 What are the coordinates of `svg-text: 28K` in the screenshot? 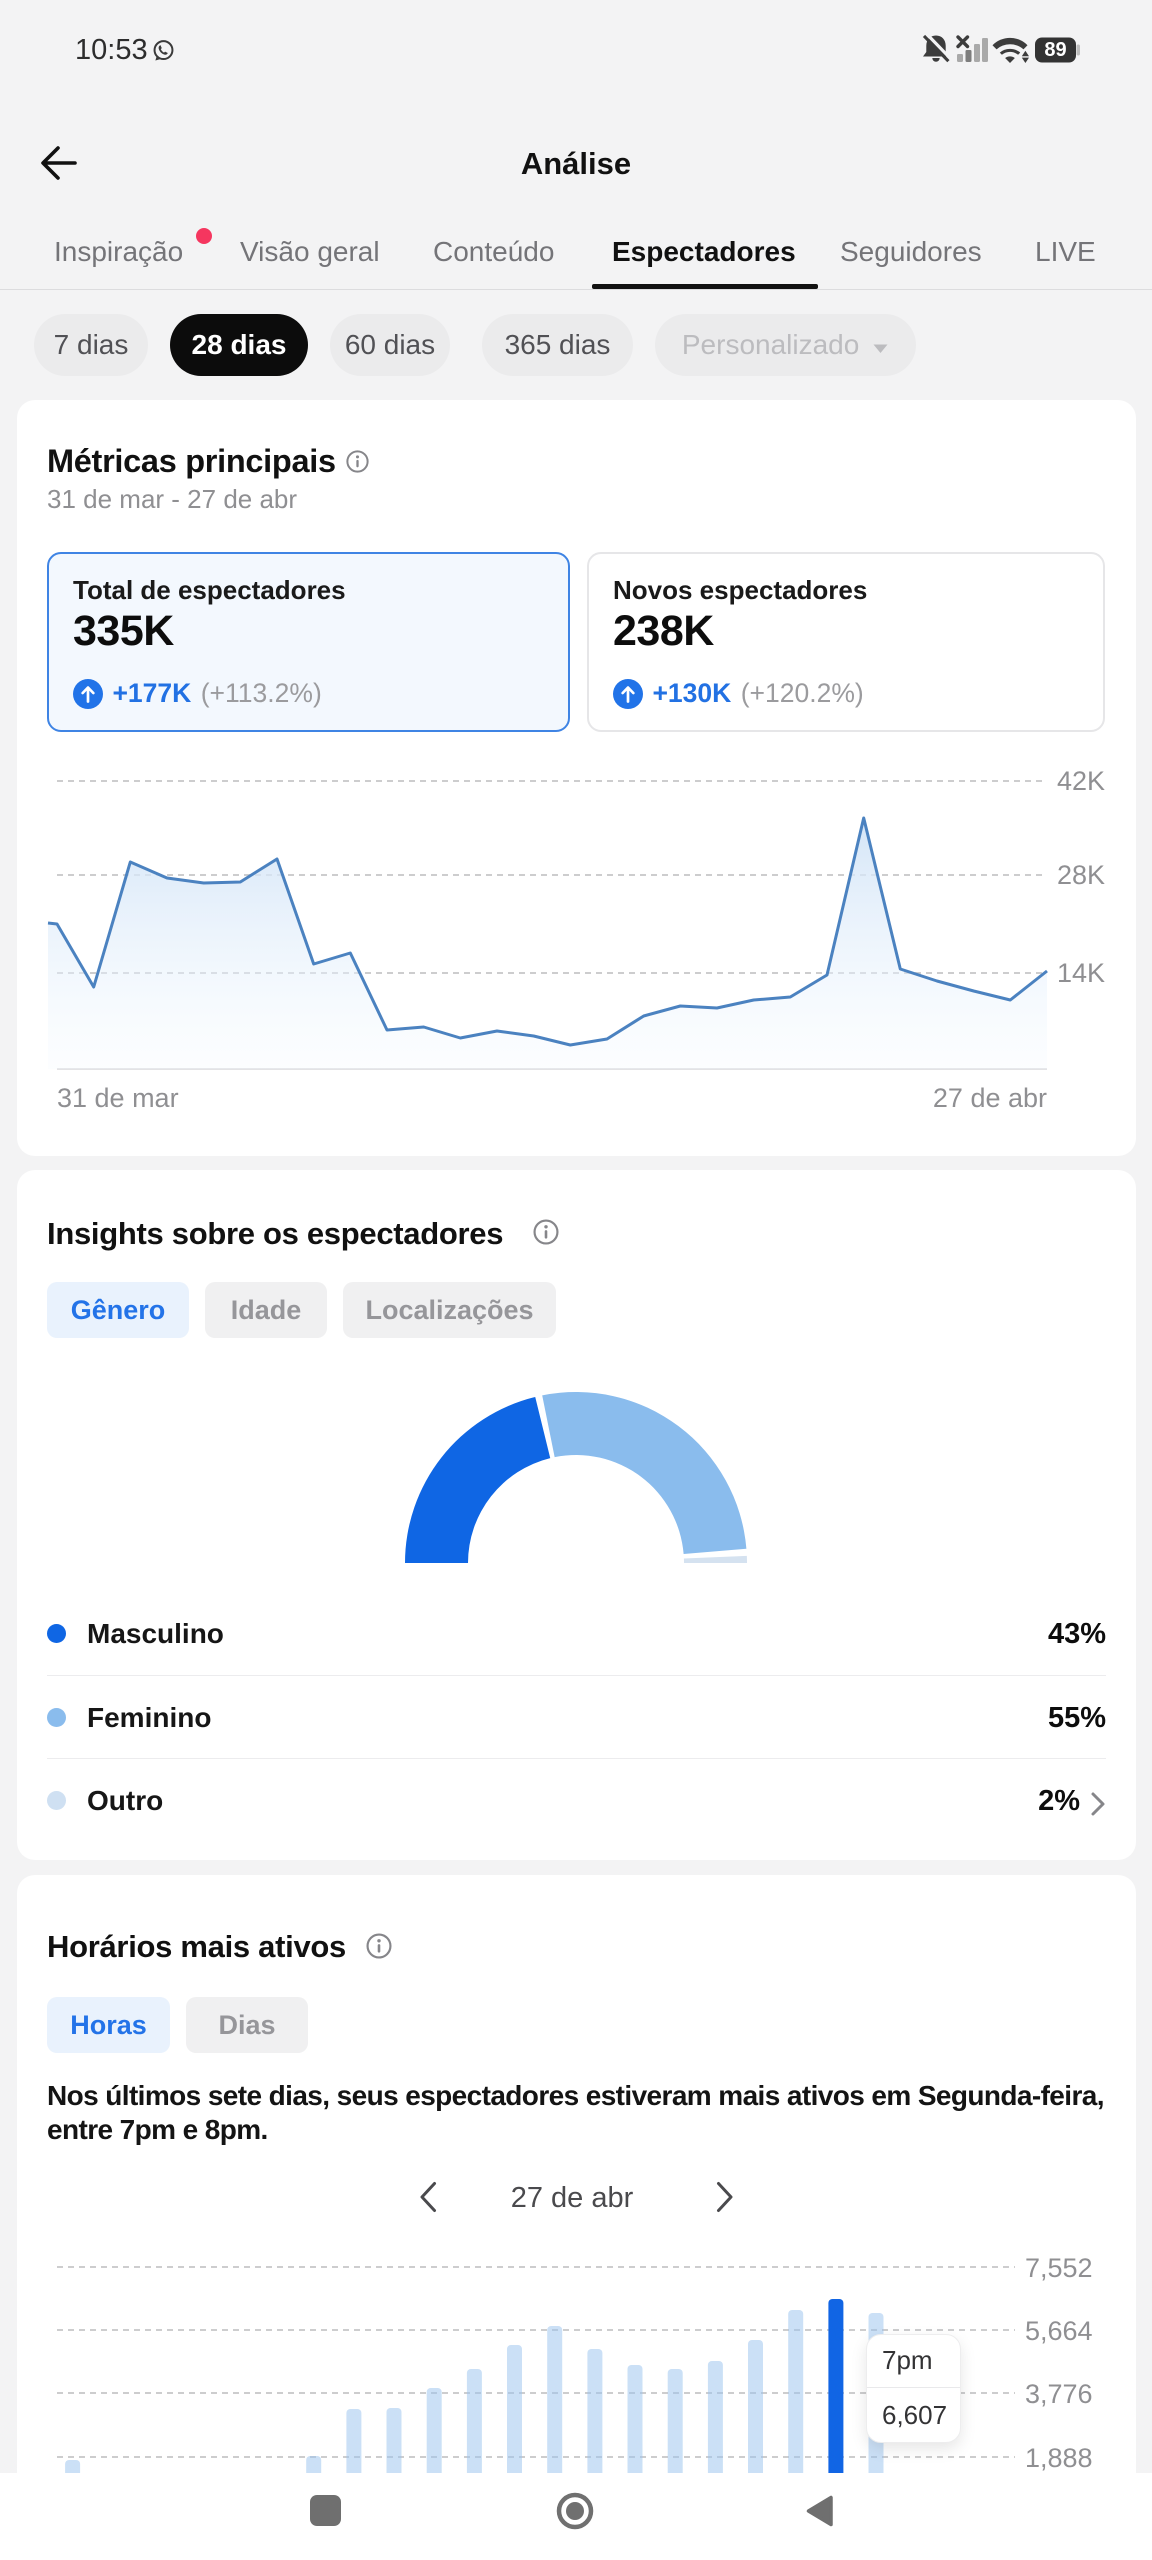 It's located at (1081, 875).